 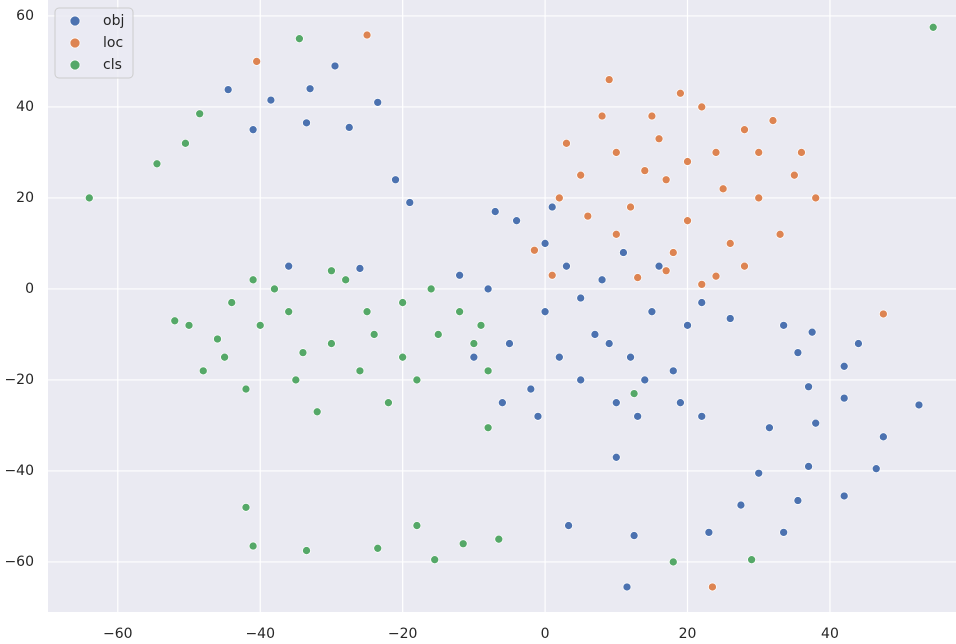 What do you see at coordinates (830, 633) in the screenshot?
I see `x-tick-label: 40` at bounding box center [830, 633].